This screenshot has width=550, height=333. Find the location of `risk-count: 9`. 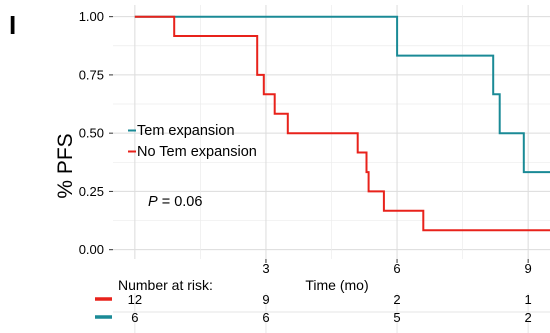

risk-count: 9 is located at coordinates (265, 299).